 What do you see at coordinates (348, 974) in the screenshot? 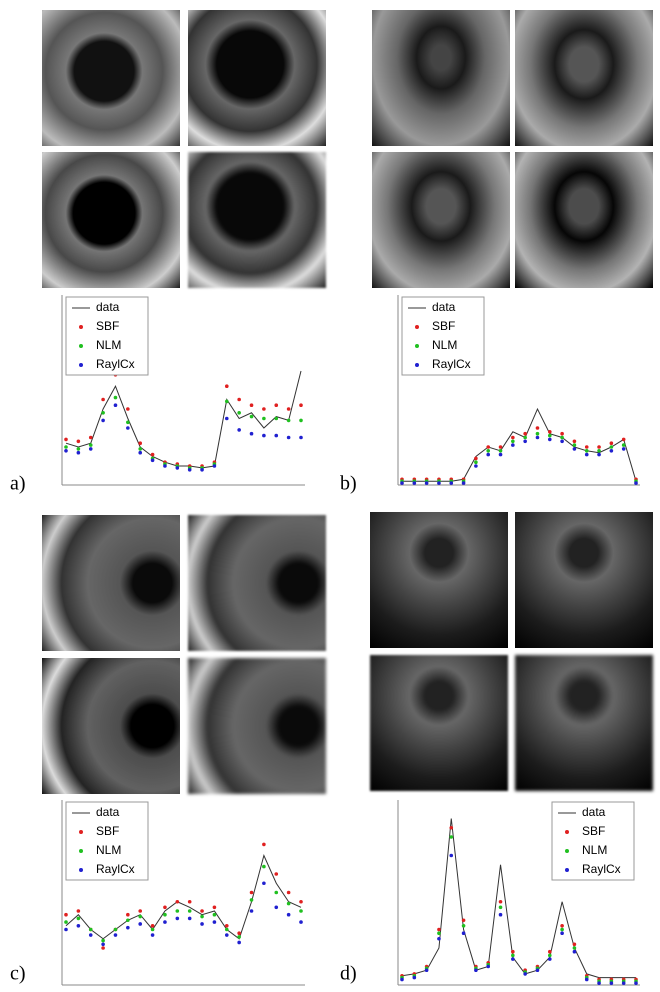
I see `panel-label: d)` at bounding box center [348, 974].